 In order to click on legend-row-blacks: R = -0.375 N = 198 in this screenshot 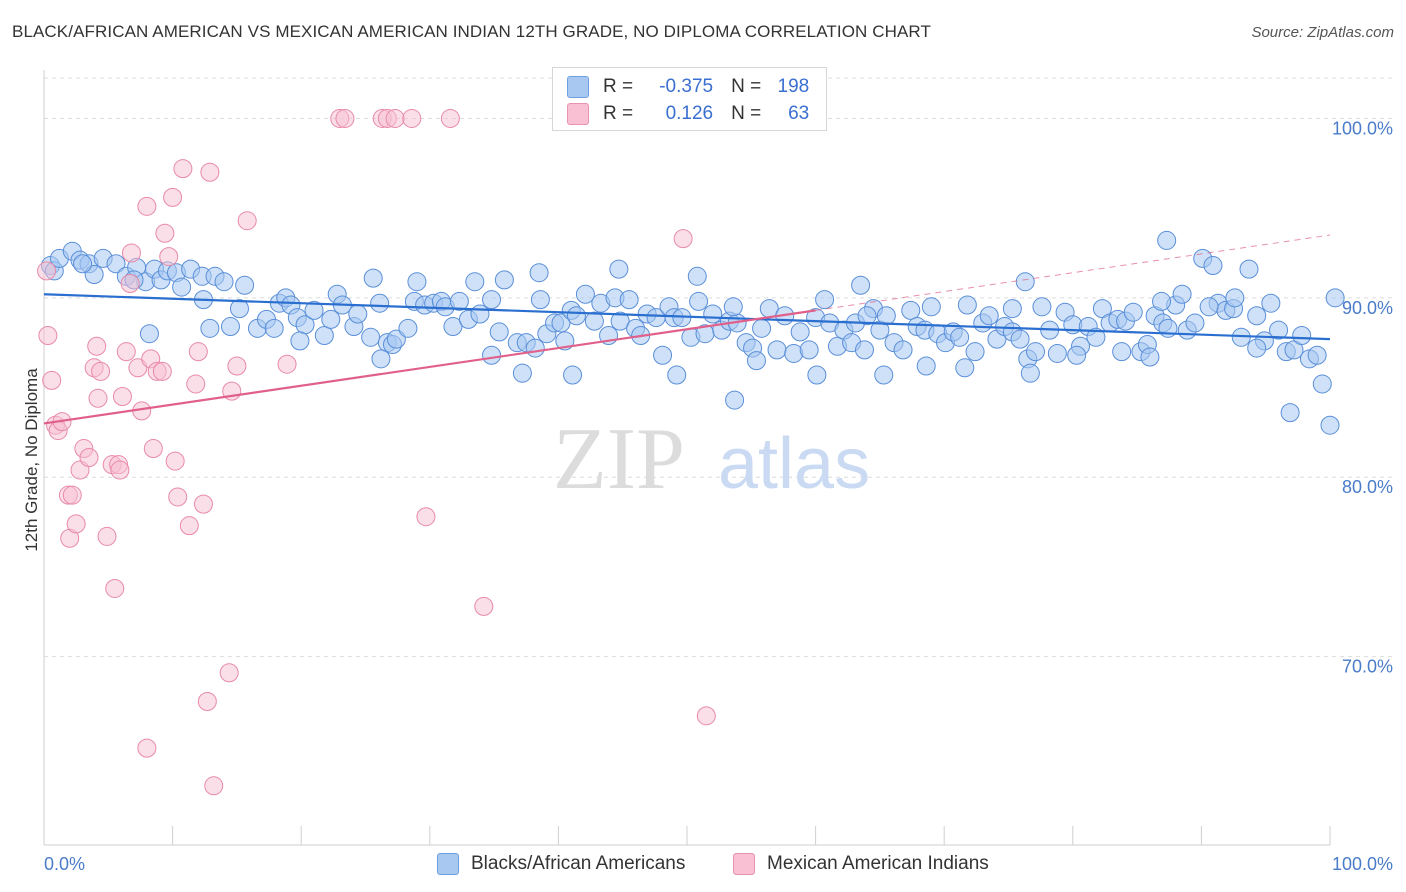, I will do `click(688, 87)`.